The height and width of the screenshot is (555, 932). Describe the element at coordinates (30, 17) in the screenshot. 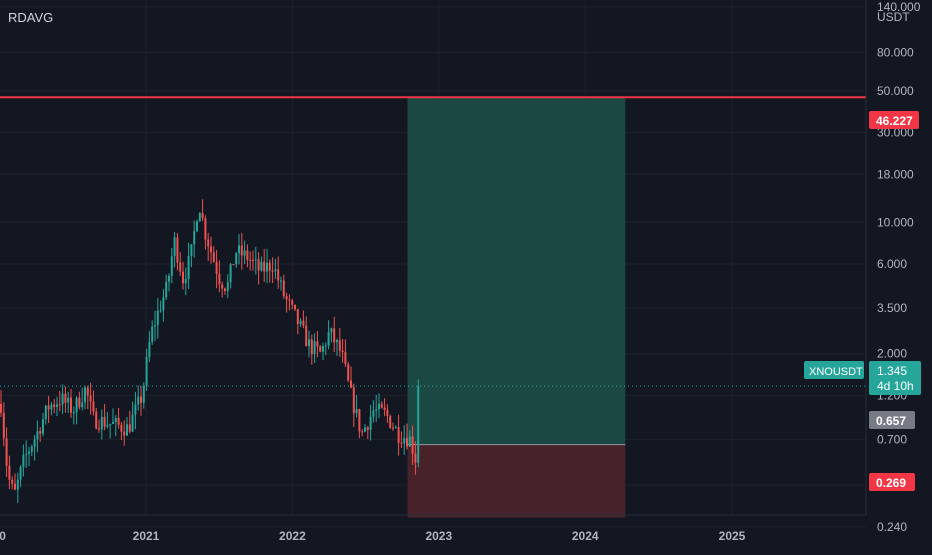

I see `indicator-label: RDAVG` at that location.